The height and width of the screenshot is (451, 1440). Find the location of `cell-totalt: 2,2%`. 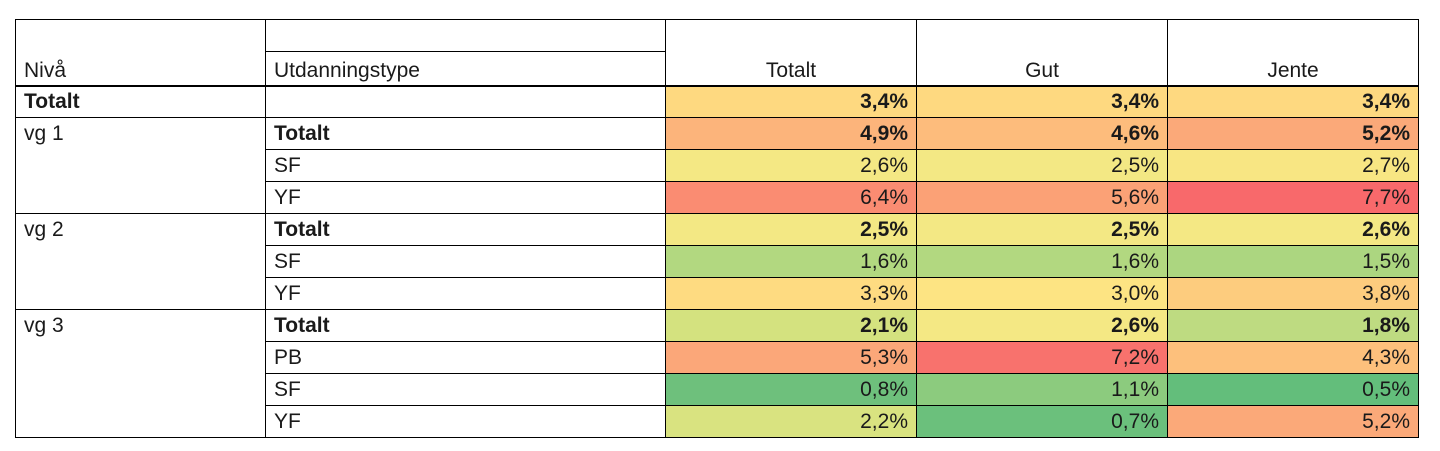

cell-totalt: 2,2% is located at coordinates (791, 421).